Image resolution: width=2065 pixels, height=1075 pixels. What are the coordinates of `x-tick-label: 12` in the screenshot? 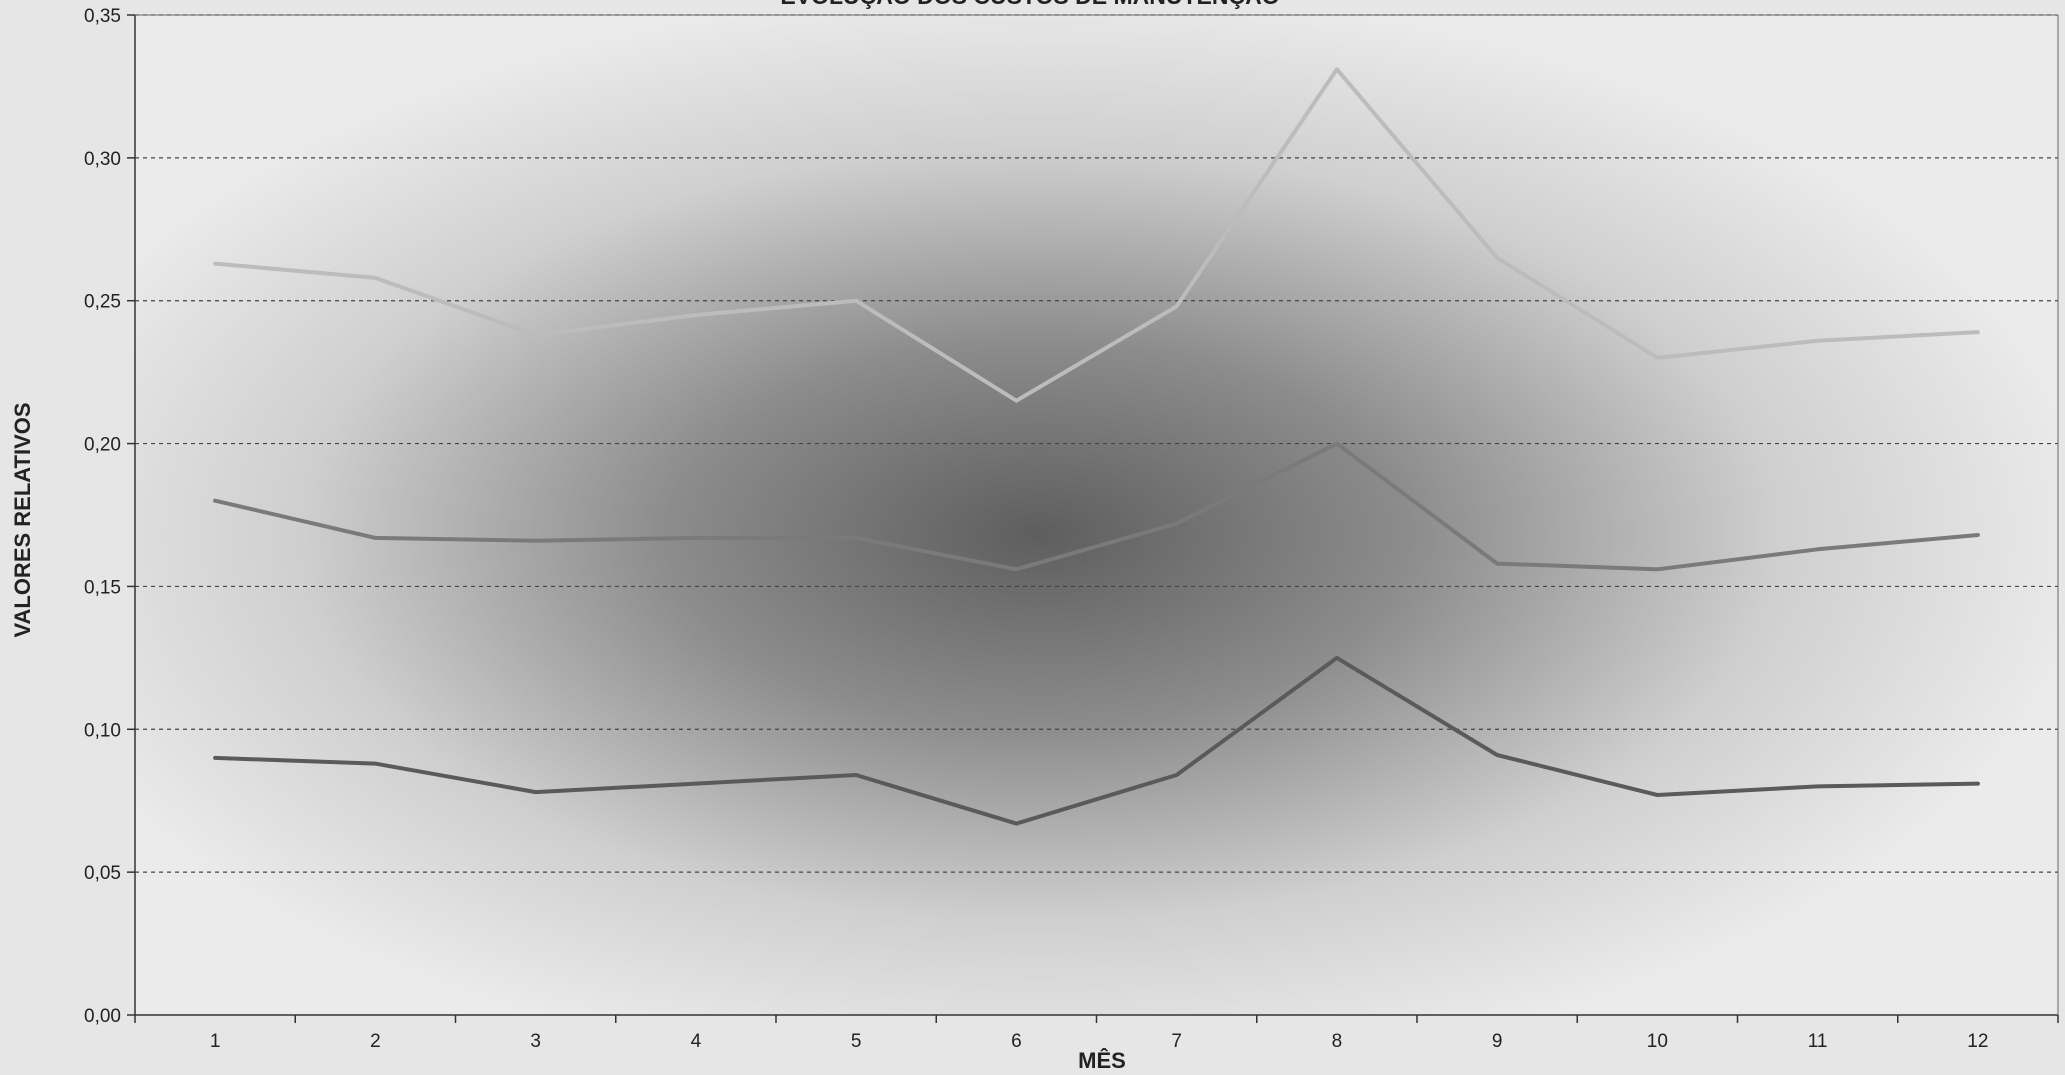 It's located at (1977, 1041).